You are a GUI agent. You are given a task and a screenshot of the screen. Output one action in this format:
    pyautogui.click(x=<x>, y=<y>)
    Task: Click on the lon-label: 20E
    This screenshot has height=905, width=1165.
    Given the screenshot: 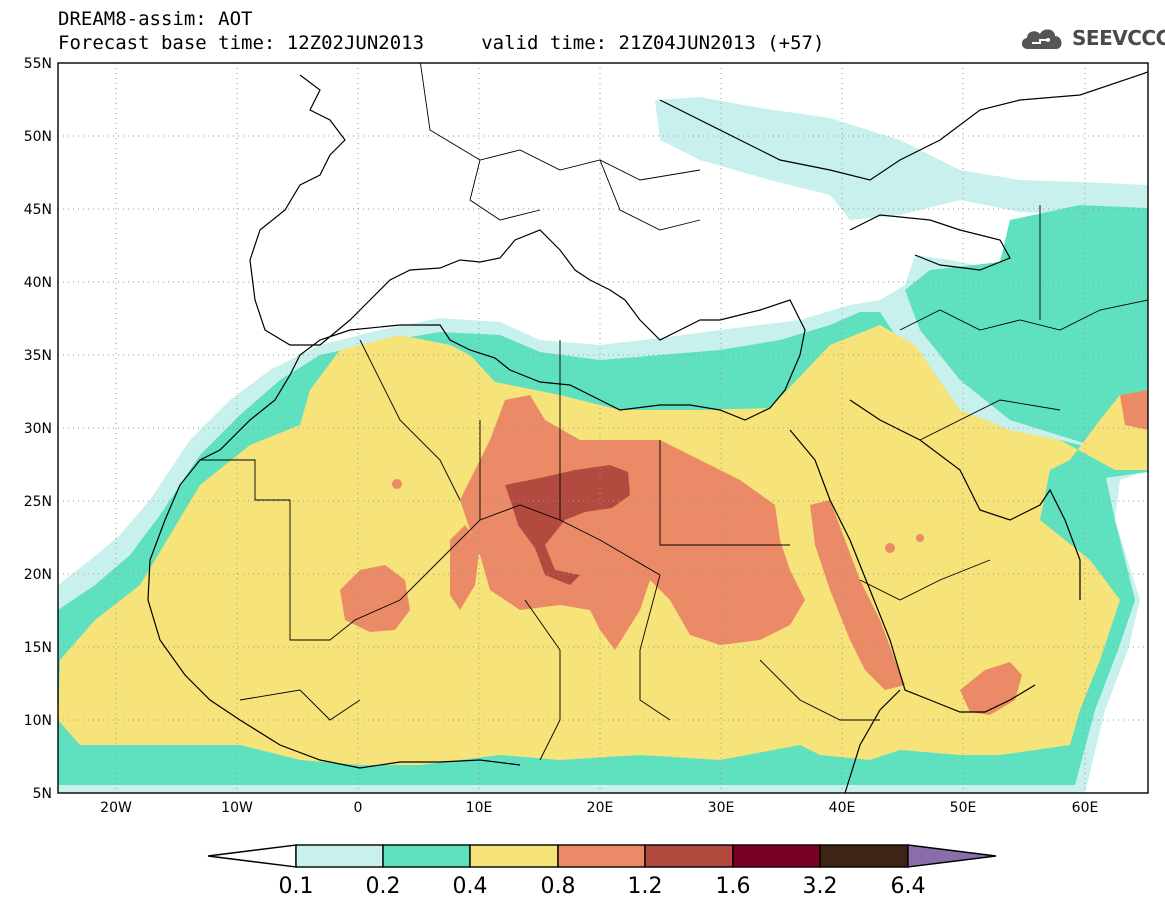 What is the action you would take?
    pyautogui.click(x=600, y=808)
    